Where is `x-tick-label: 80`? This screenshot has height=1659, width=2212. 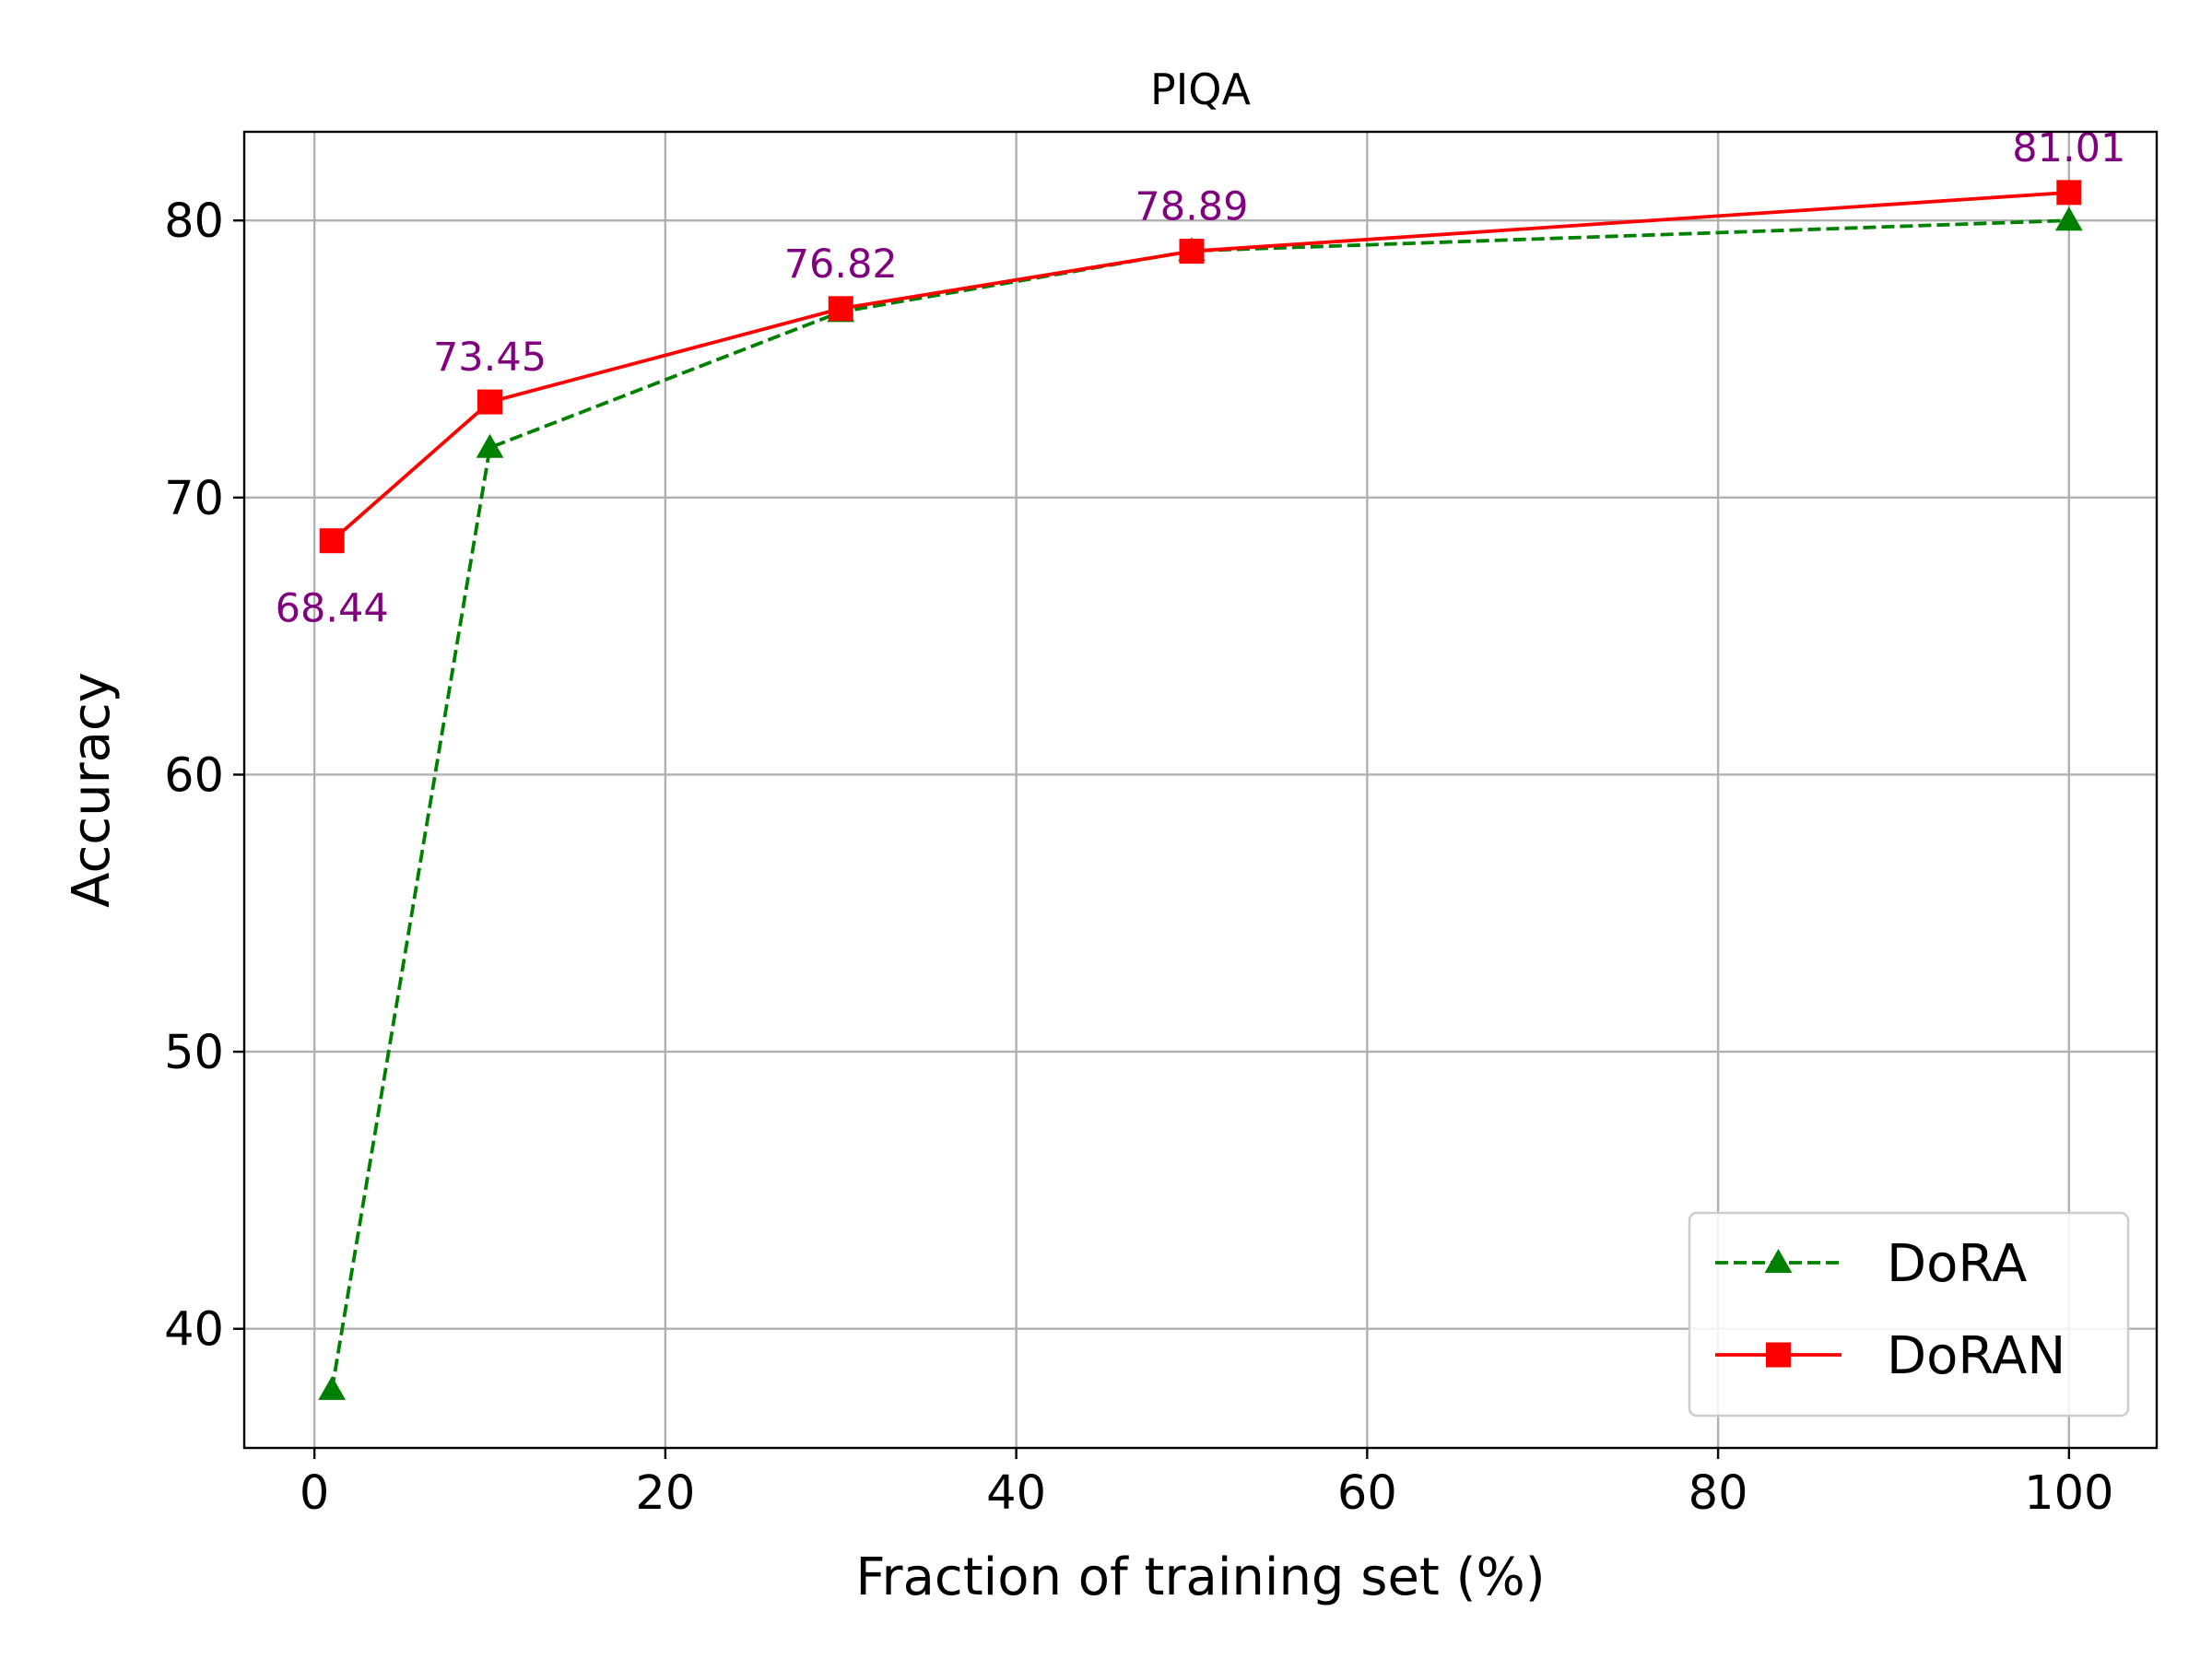
x-tick-label: 80 is located at coordinates (1718, 1493).